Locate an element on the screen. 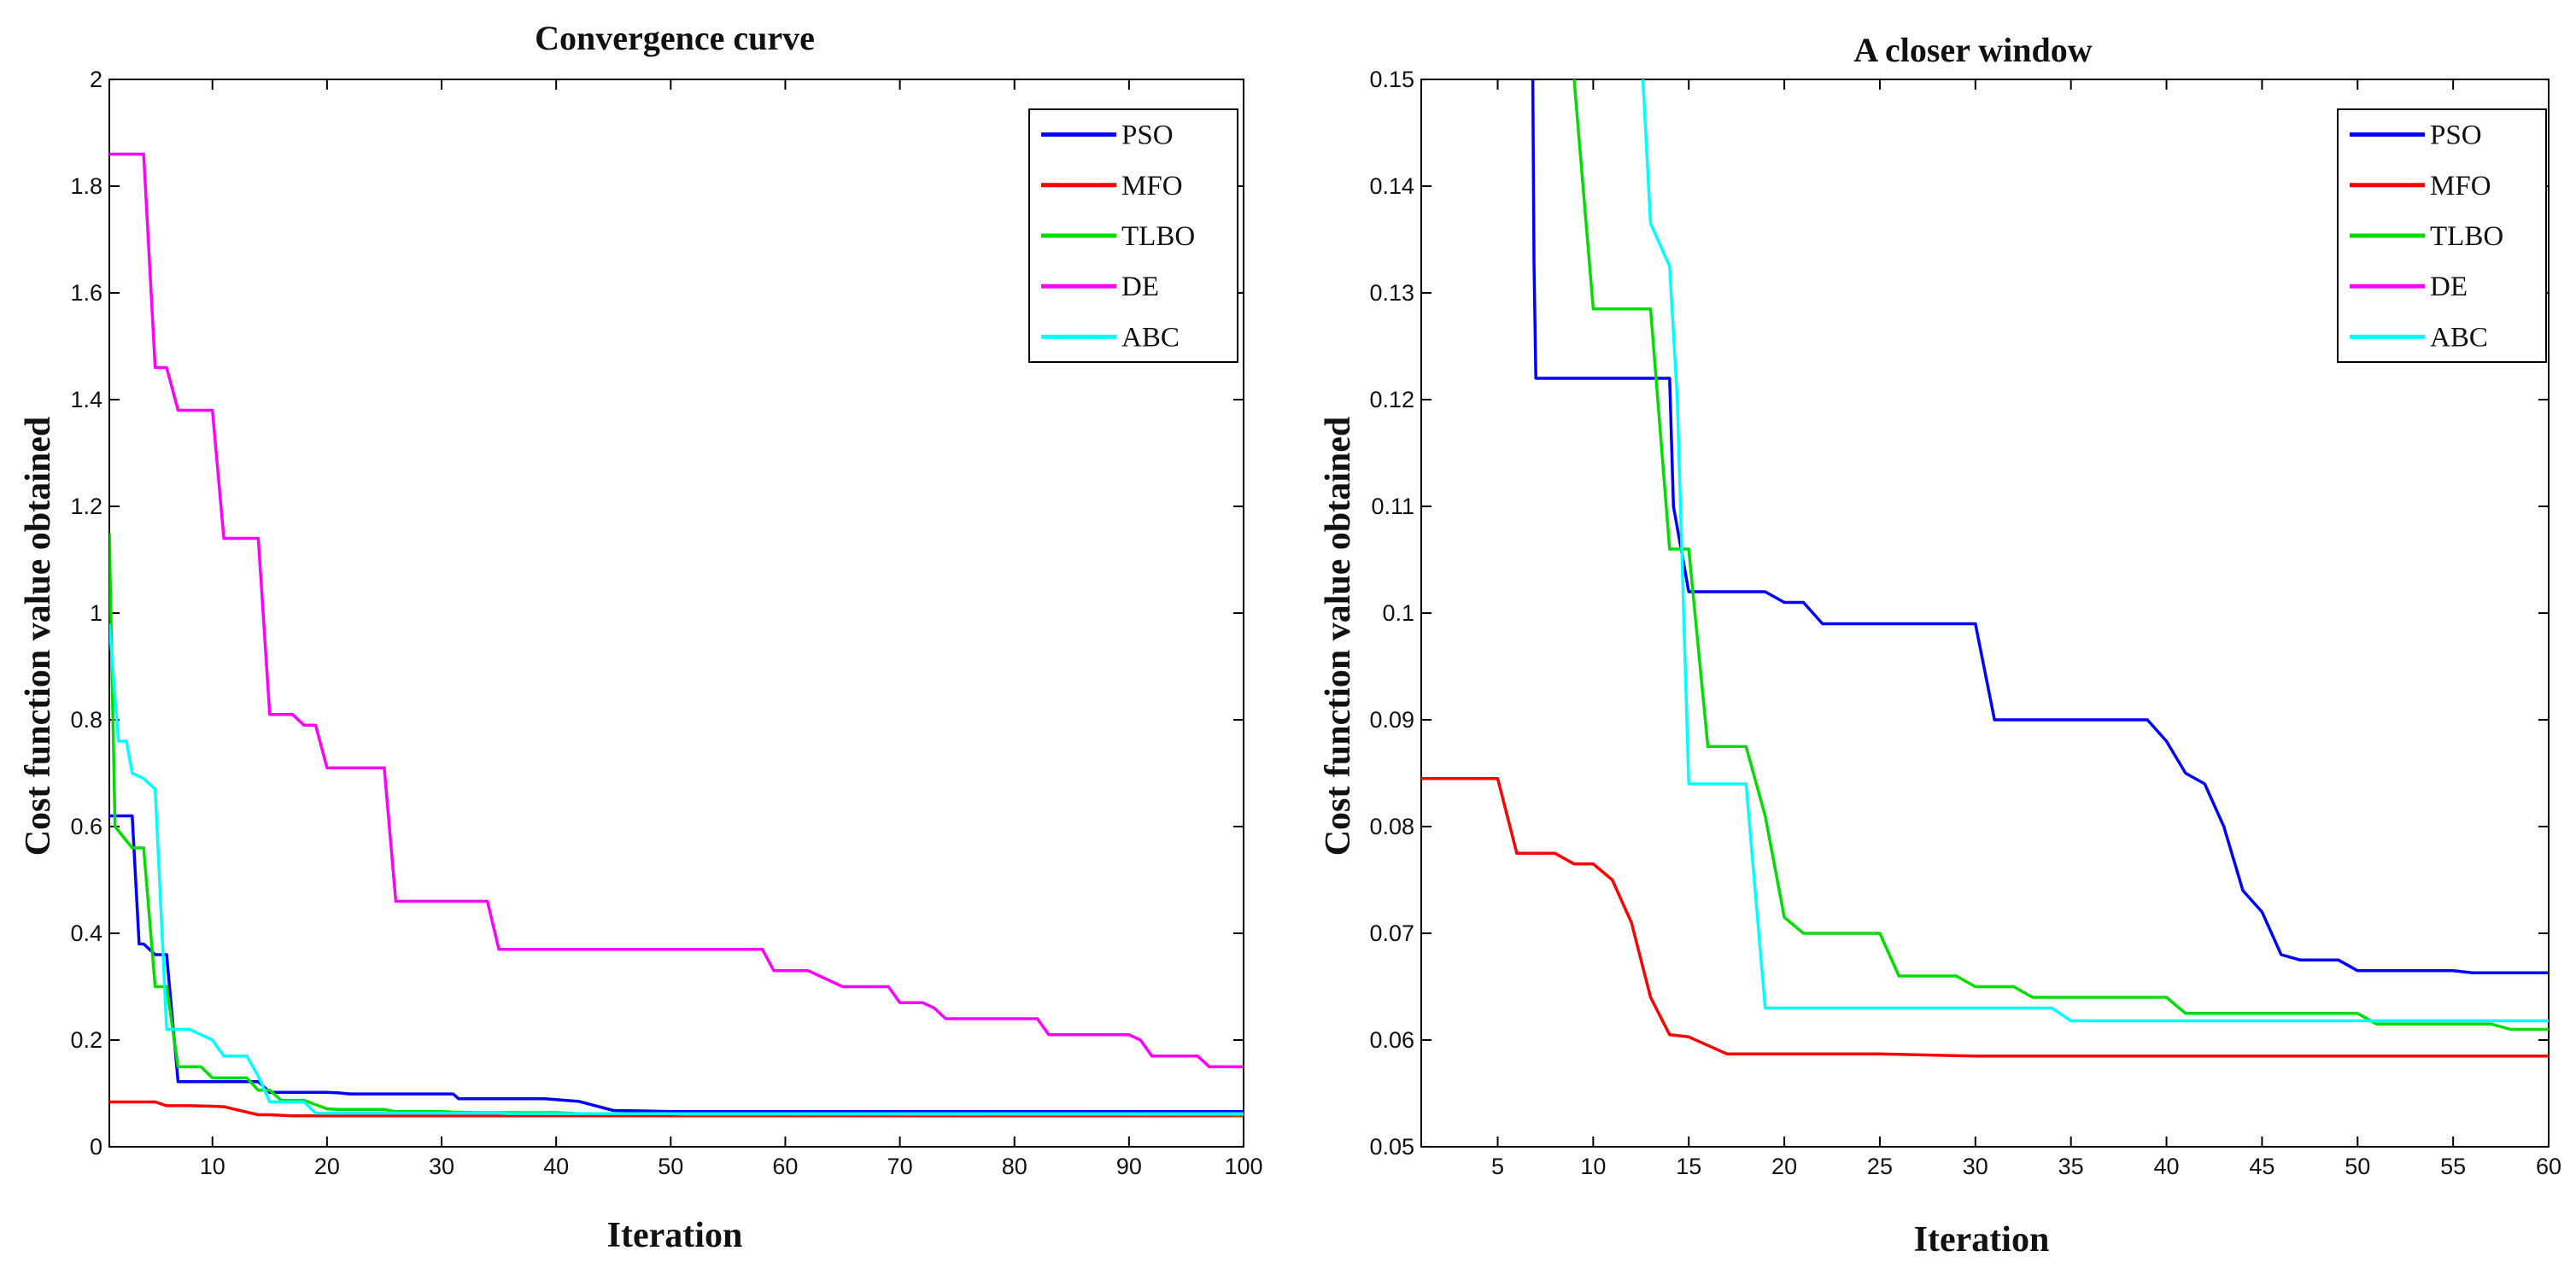 Image resolution: width=2576 pixels, height=1274 pixels. y-tick-label: 1.8 is located at coordinates (86, 186).